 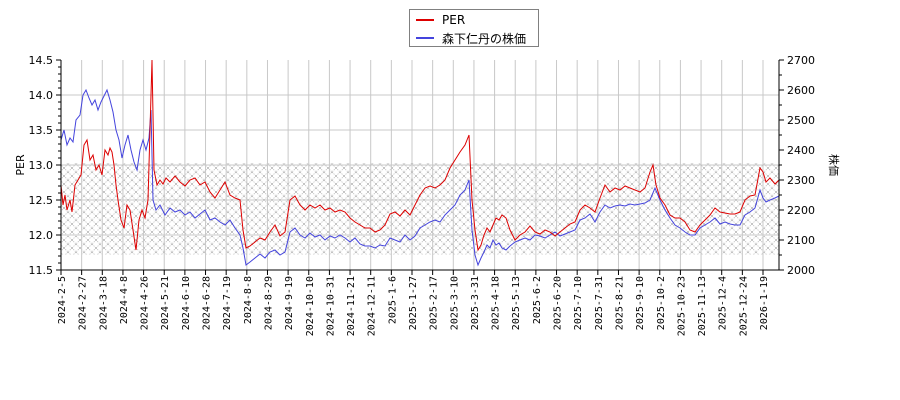 I want to click on x-tick-label: 2025-5-13, so click(x=516, y=303).